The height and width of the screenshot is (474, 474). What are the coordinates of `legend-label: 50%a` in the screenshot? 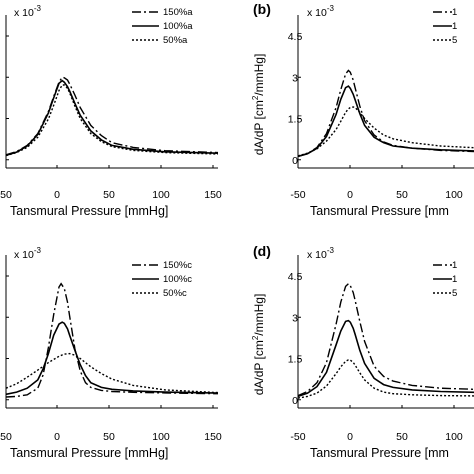 It's located at (175, 40).